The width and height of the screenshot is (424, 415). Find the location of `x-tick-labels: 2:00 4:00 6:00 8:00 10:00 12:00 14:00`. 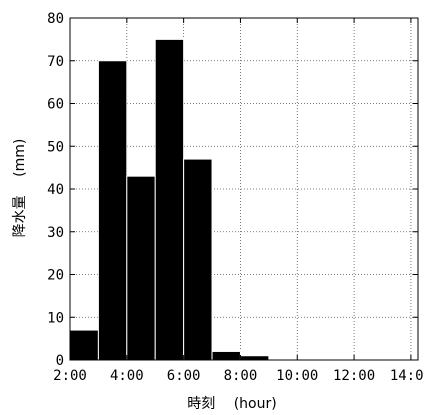

x-tick-labels: 2:00 4:00 6:00 8:00 10:00 12:00 14:00 is located at coordinates (238, 376).